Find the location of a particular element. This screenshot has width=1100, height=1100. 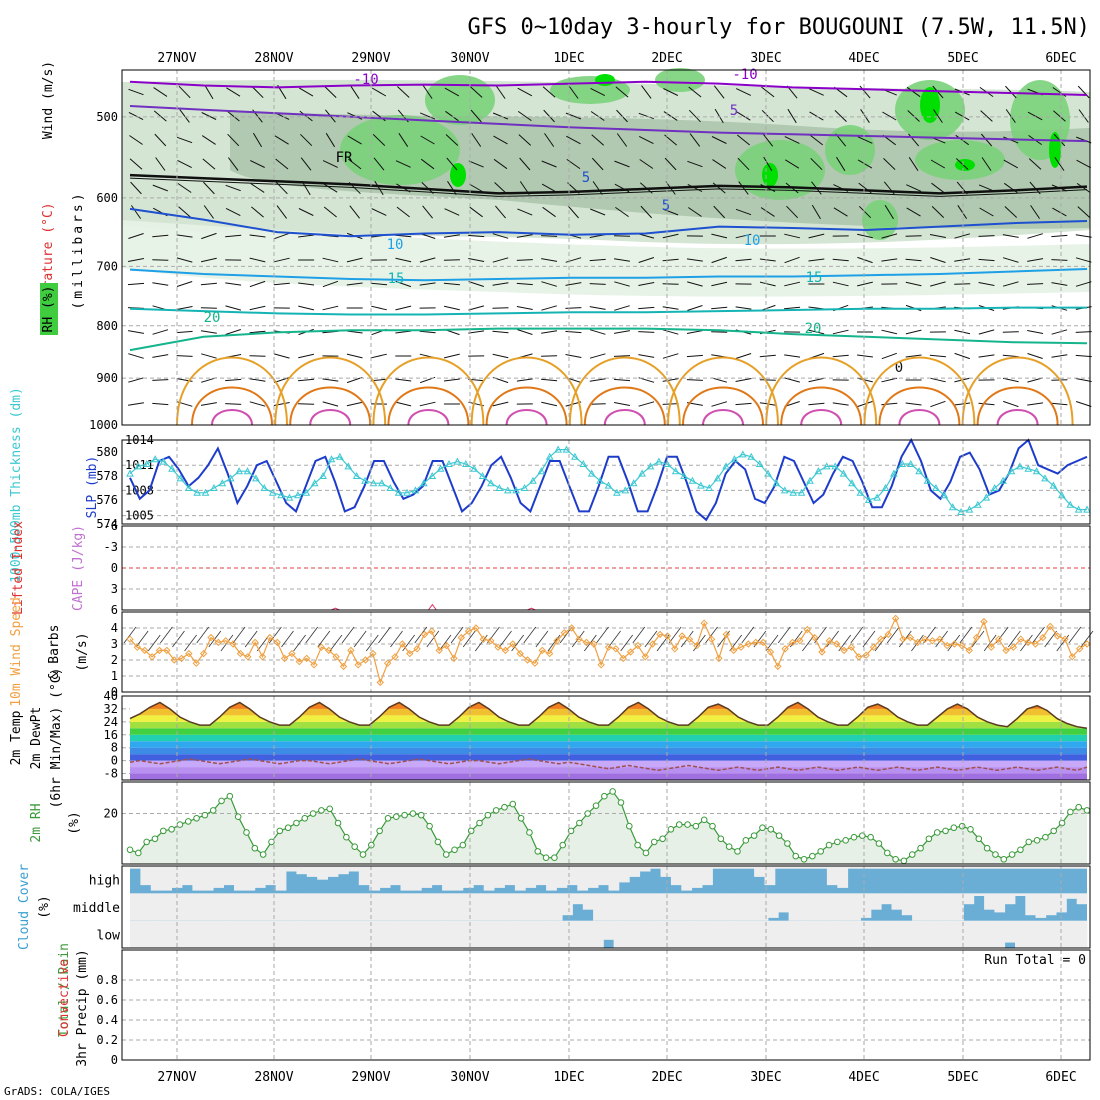

y-tick-label-right: 1005 is located at coordinates (139, 516).